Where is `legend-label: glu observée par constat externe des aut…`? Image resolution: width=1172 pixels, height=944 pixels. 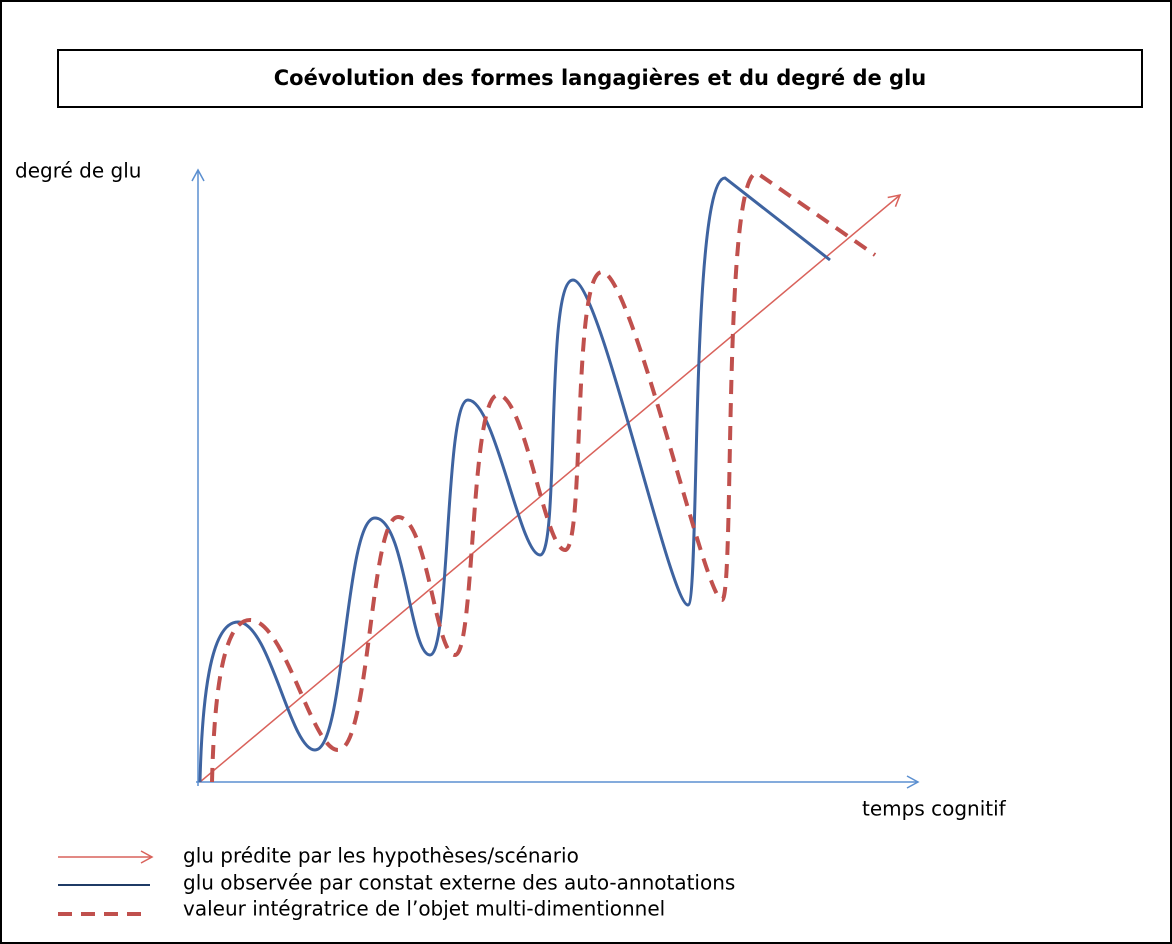
legend-label: glu observée par constat externe des aut… is located at coordinates (459, 883).